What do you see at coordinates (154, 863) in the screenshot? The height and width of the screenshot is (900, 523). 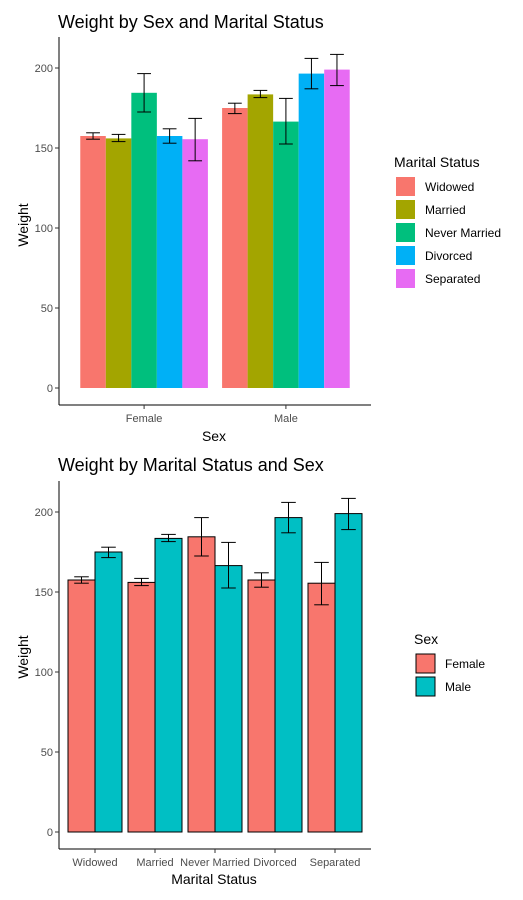 I see `x-tick-label: Married` at bounding box center [154, 863].